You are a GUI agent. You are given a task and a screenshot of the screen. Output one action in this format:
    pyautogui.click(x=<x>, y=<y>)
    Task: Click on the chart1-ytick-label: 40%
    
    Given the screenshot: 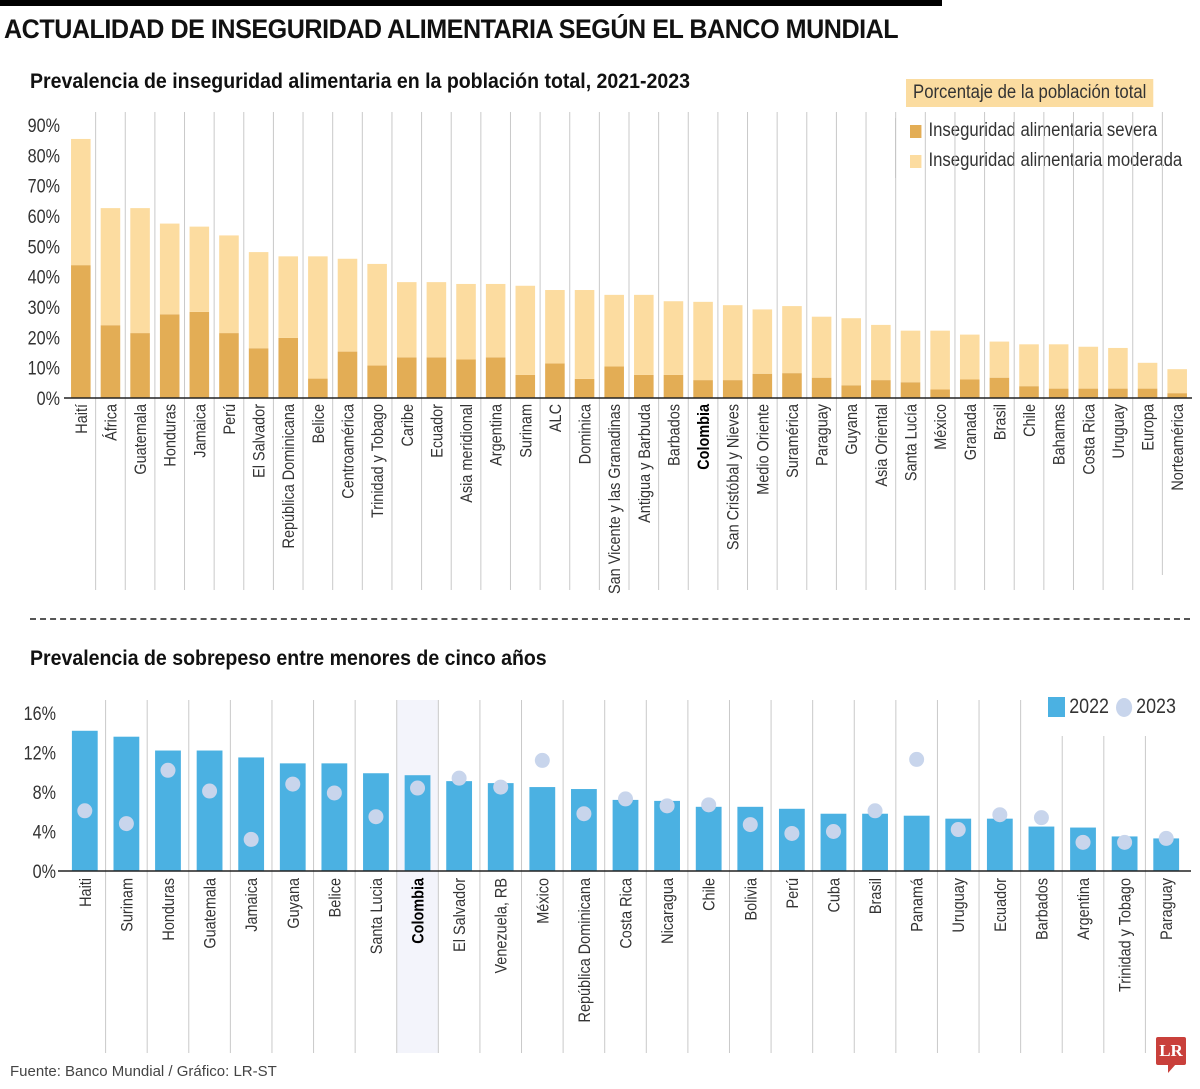 What is the action you would take?
    pyautogui.click(x=44, y=277)
    